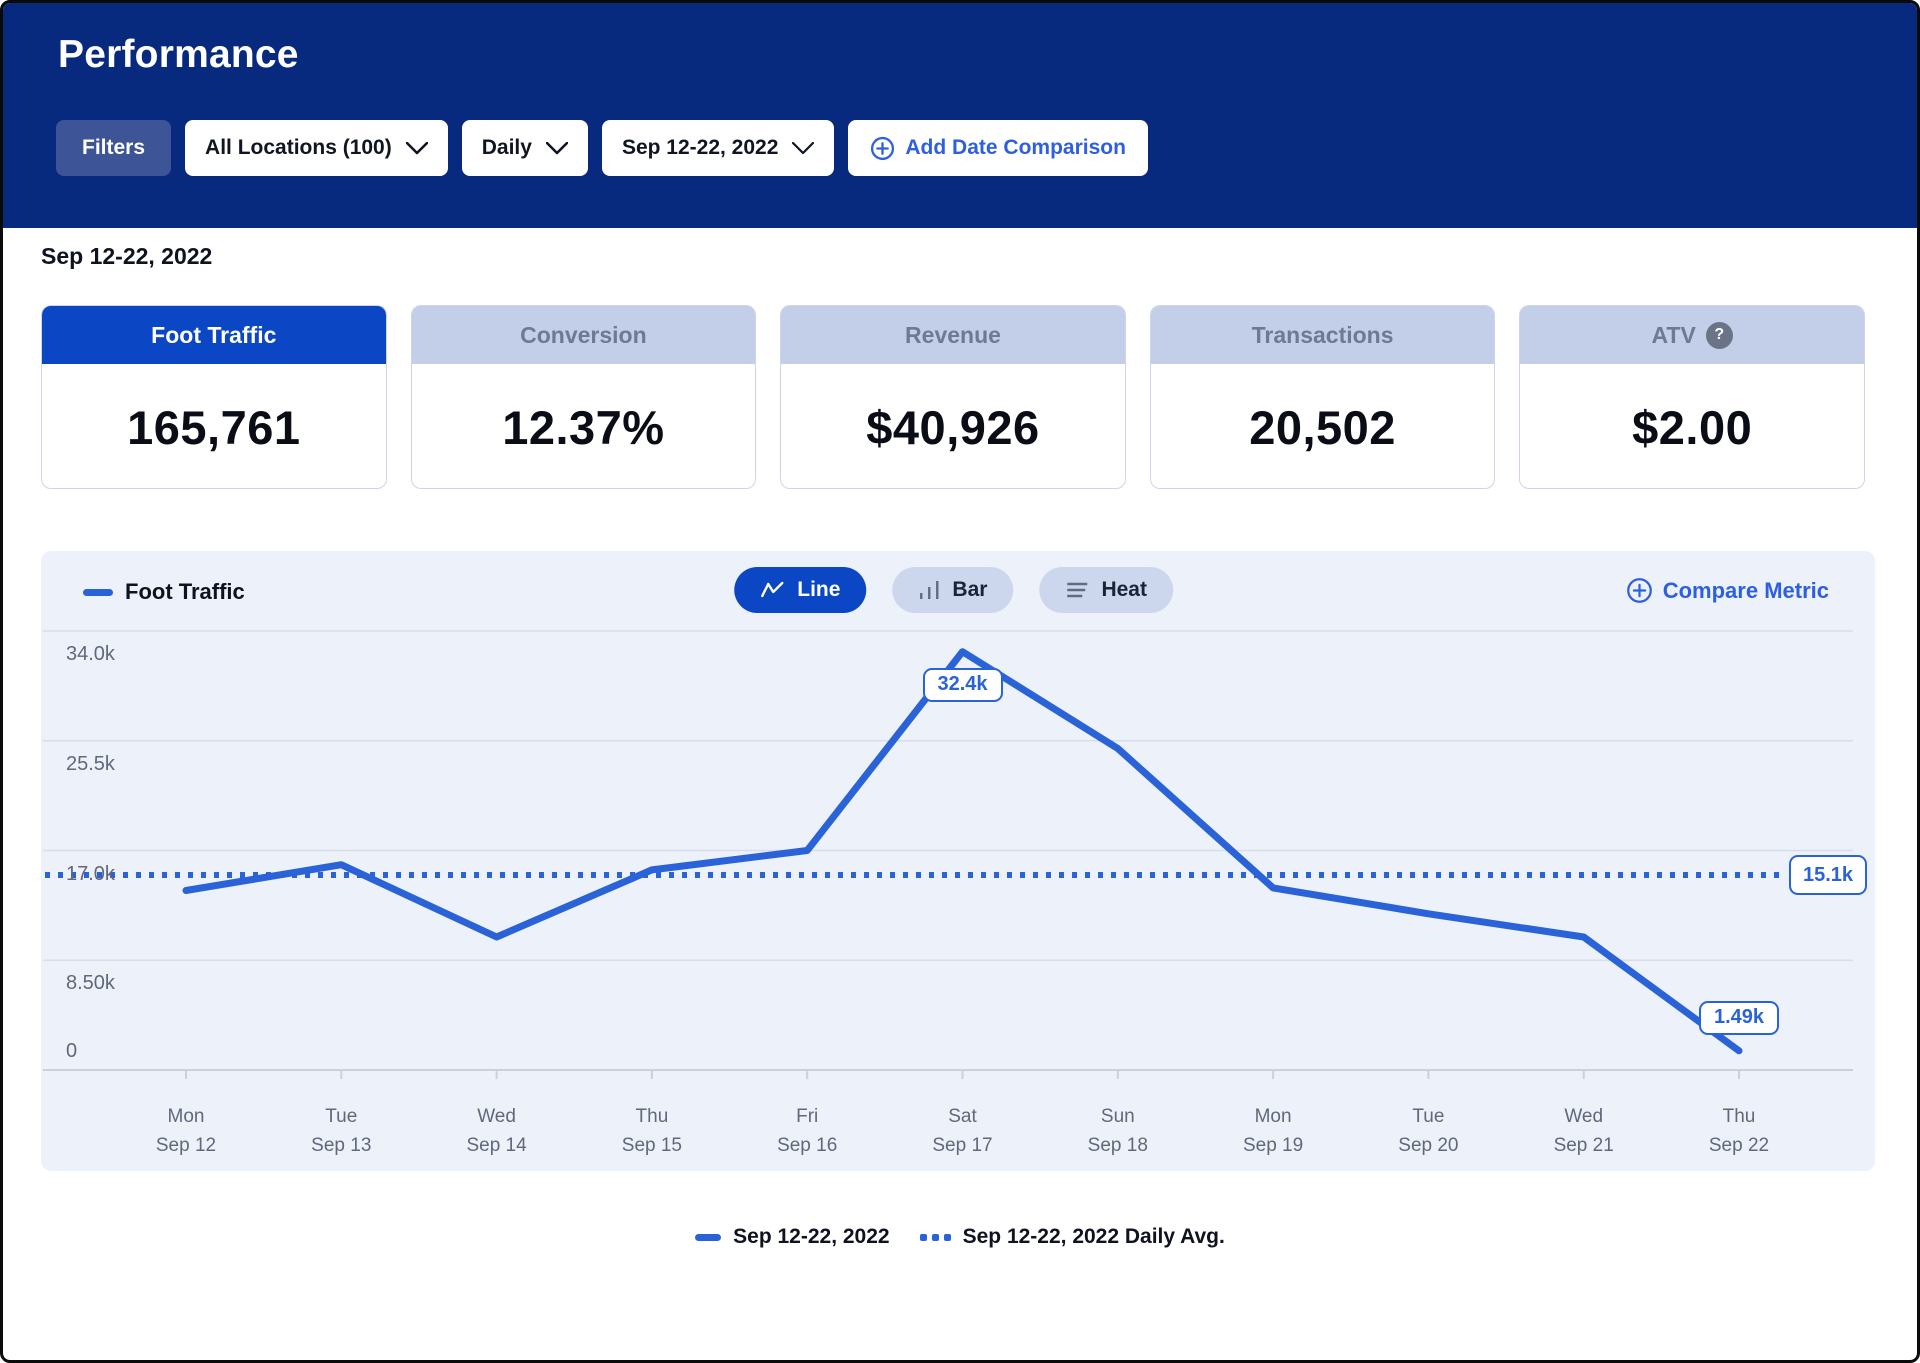 This screenshot has height=1363, width=1920. I want to click on chart-view-bar-button: Bar, so click(953, 590).